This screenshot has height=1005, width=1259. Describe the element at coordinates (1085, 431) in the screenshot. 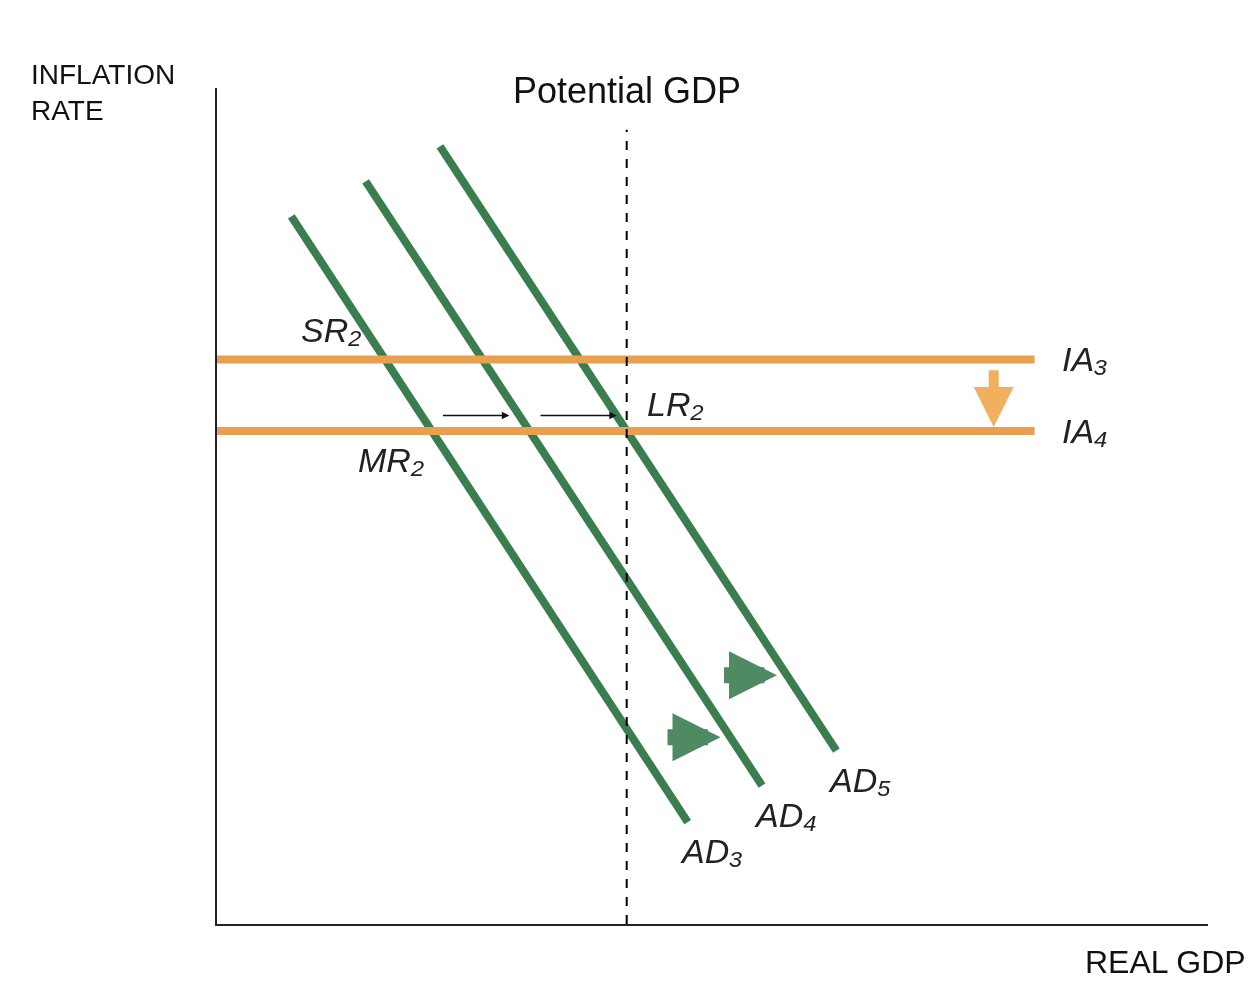

I see `series-label: IA₄` at that location.